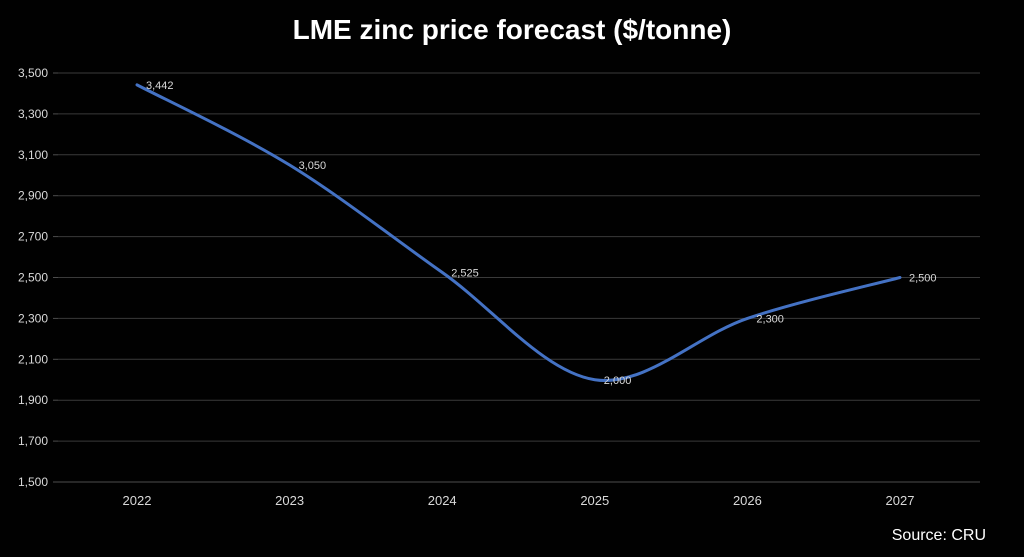  Describe the element at coordinates (33, 278) in the screenshot. I see `y-tick-label: 2,500` at that location.